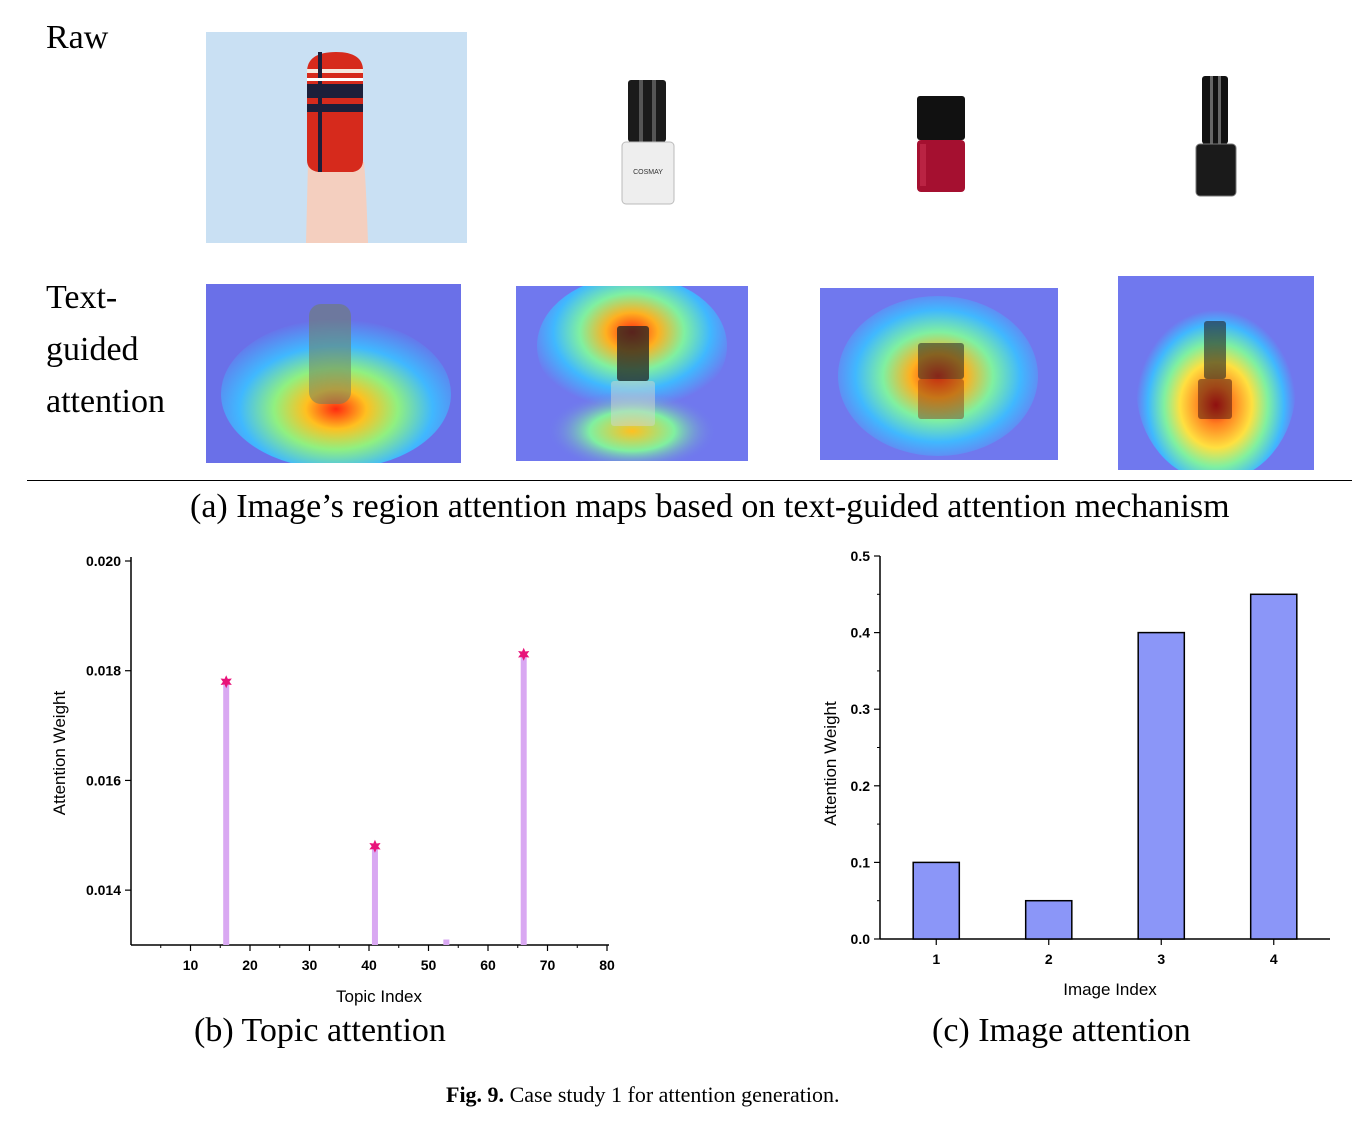 This screenshot has height=1127, width=1371. I want to click on x-tick-label: 2, so click(1049, 959).